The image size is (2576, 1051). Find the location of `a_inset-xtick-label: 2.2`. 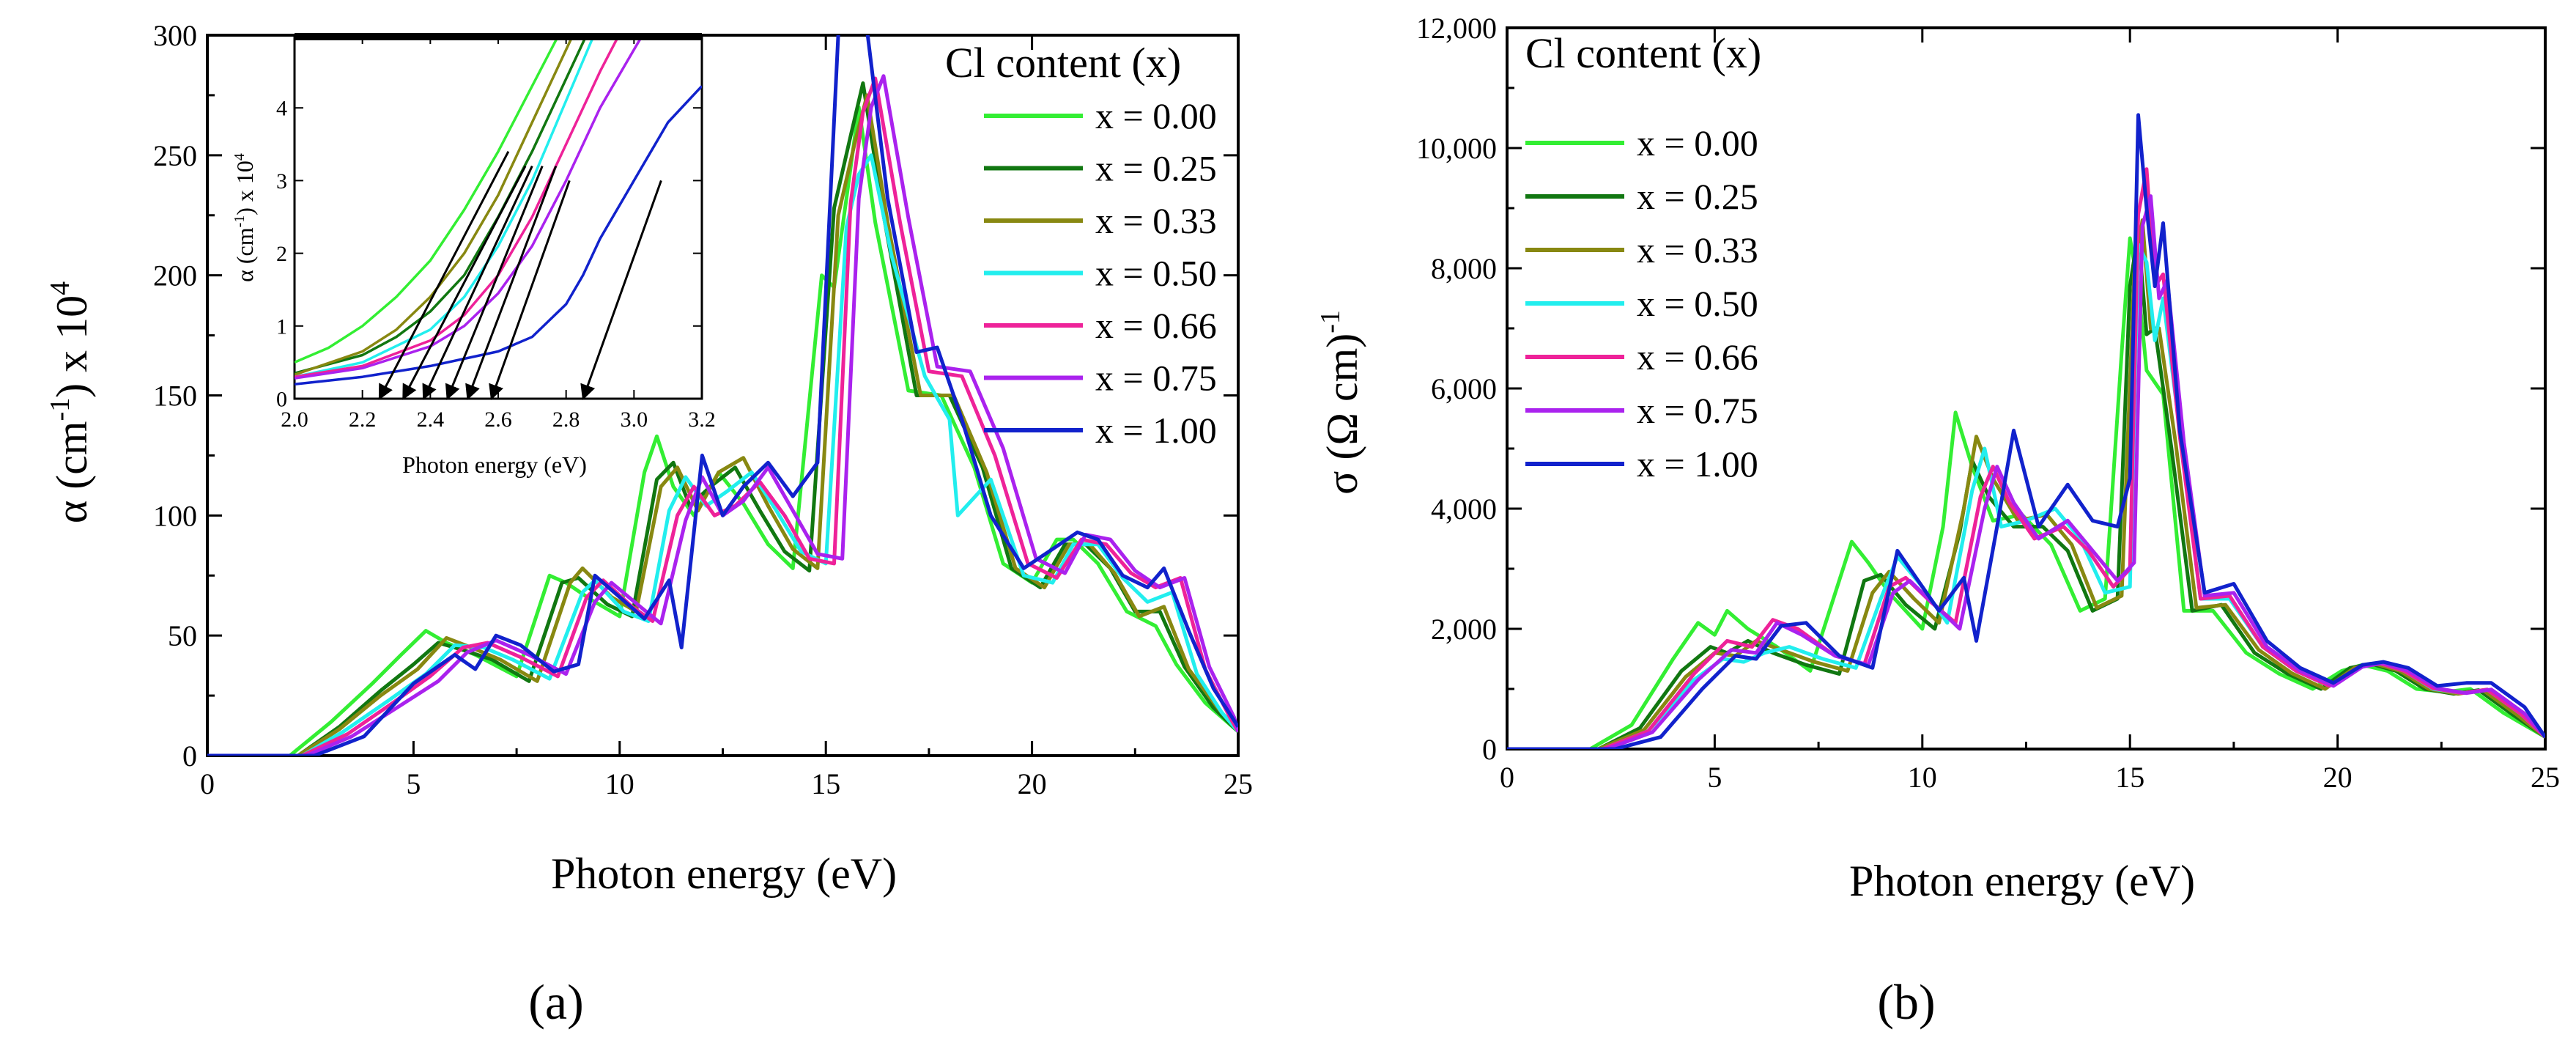

a_inset-xtick-label: 2.2 is located at coordinates (363, 420).